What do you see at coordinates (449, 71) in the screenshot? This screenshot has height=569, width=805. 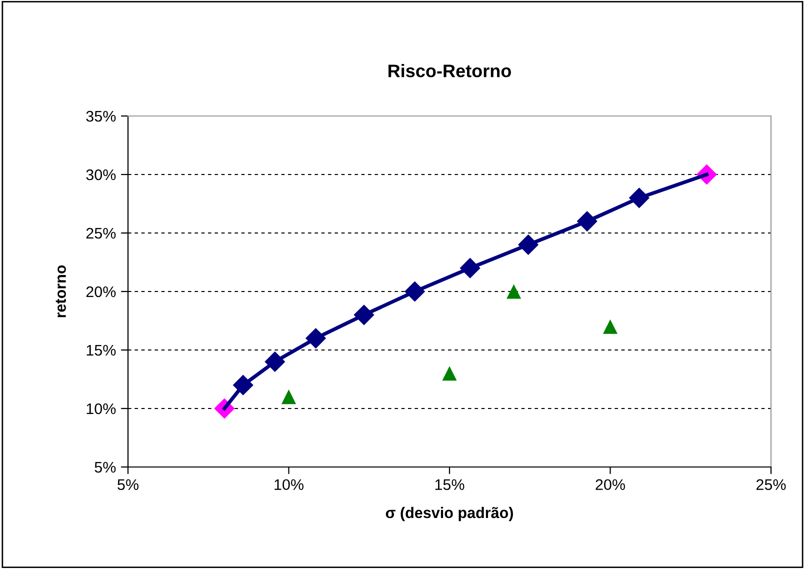 I see `chart-title: Risco-Retorno` at bounding box center [449, 71].